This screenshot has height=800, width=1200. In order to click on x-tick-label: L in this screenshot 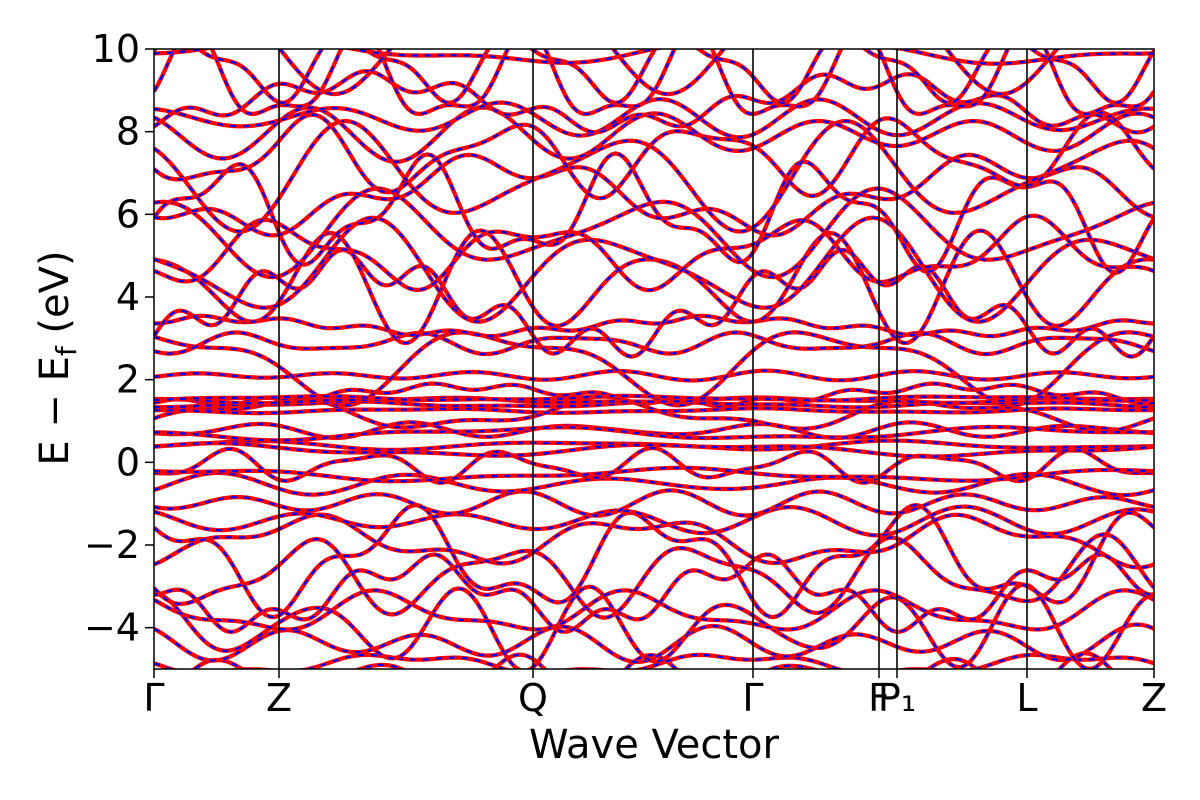, I will do `click(1026, 698)`.